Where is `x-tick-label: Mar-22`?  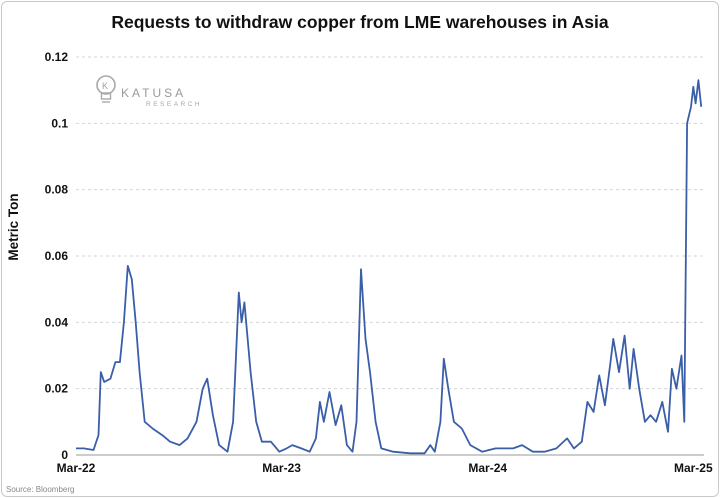 x-tick-label: Mar-22 is located at coordinates (76, 468).